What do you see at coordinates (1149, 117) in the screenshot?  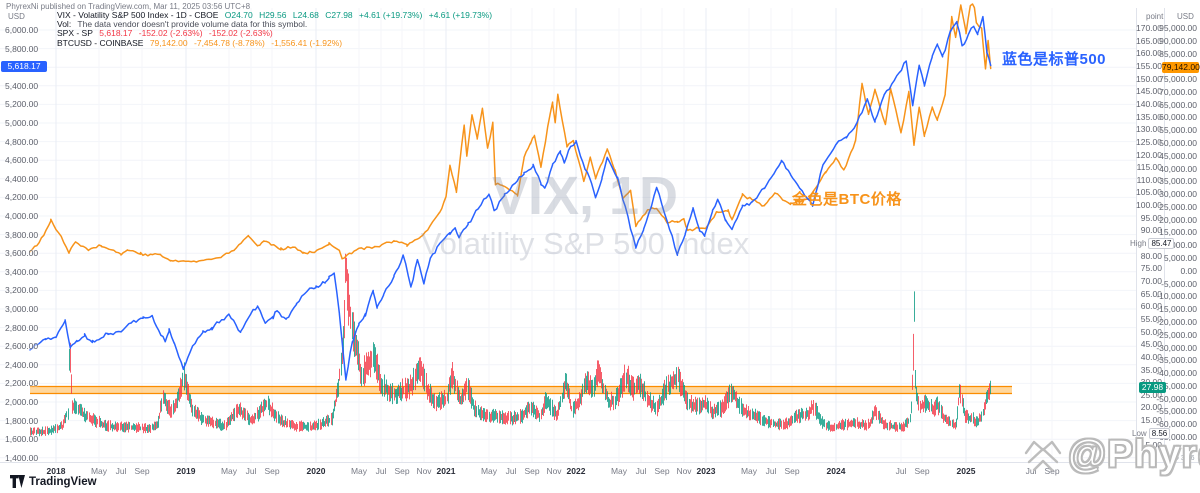 I see `point-axis-tick: 135.00` at bounding box center [1149, 117].